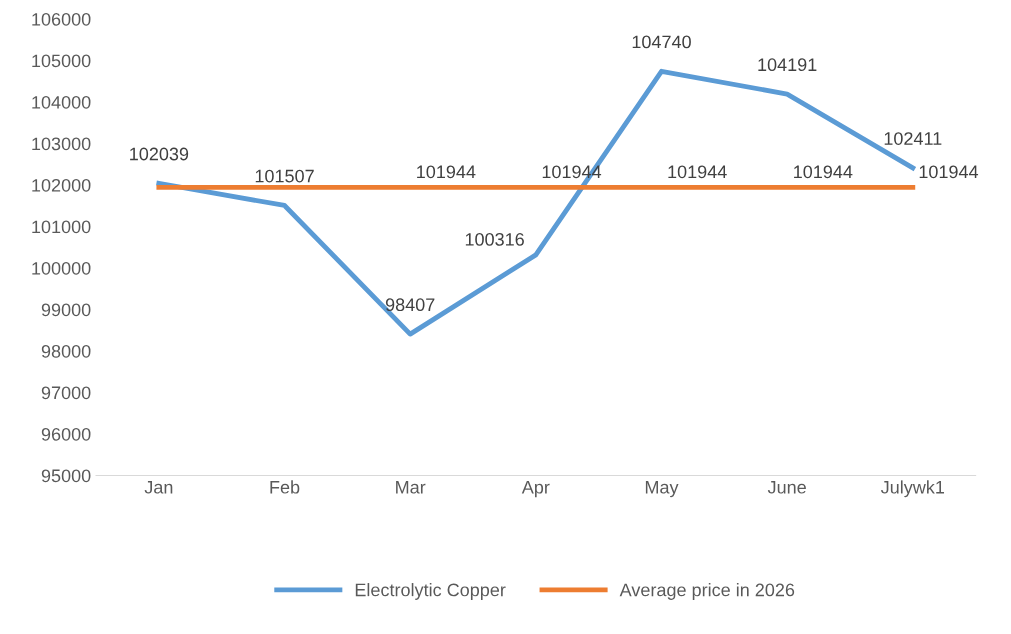 Image resolution: width=1011 pixels, height=634 pixels. I want to click on x-tick-label: Apr, so click(535, 489).